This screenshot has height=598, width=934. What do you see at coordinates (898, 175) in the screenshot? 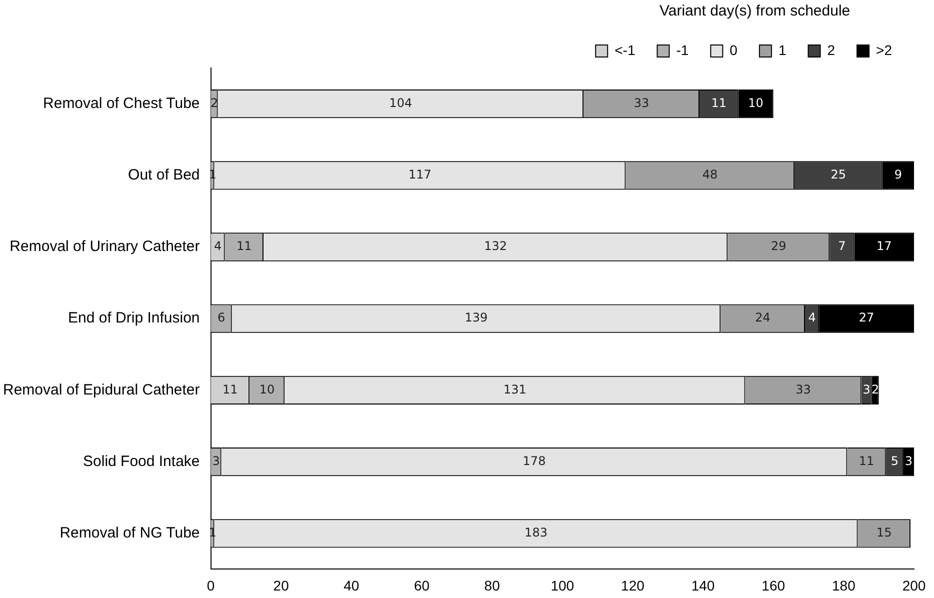
I see `data-label: 9` at bounding box center [898, 175].